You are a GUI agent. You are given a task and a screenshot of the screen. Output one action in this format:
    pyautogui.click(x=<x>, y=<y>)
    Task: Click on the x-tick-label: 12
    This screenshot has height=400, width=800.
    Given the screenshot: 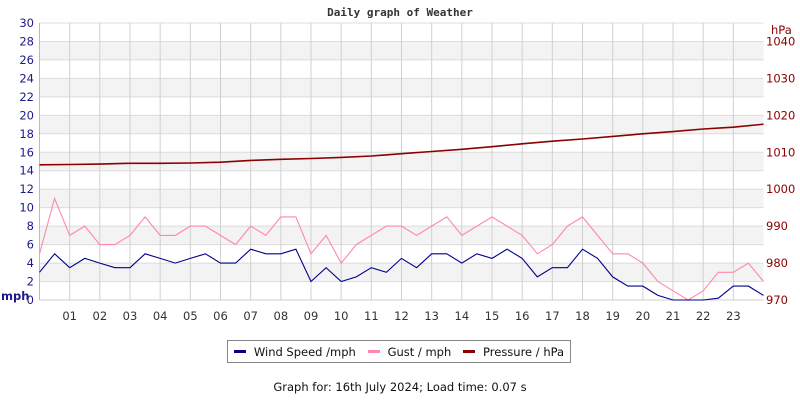 What is the action you would take?
    pyautogui.click(x=401, y=316)
    